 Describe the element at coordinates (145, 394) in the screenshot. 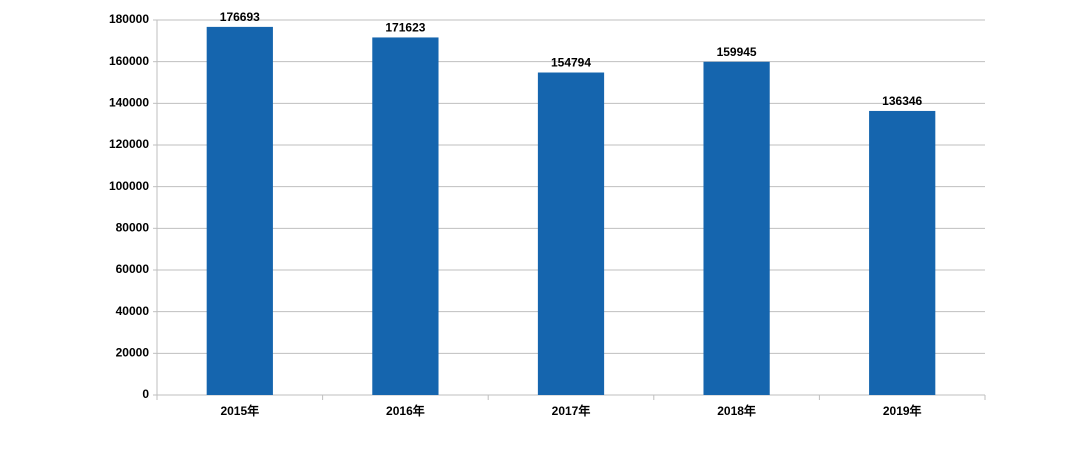

I see `y-tick-label: 0` at that location.